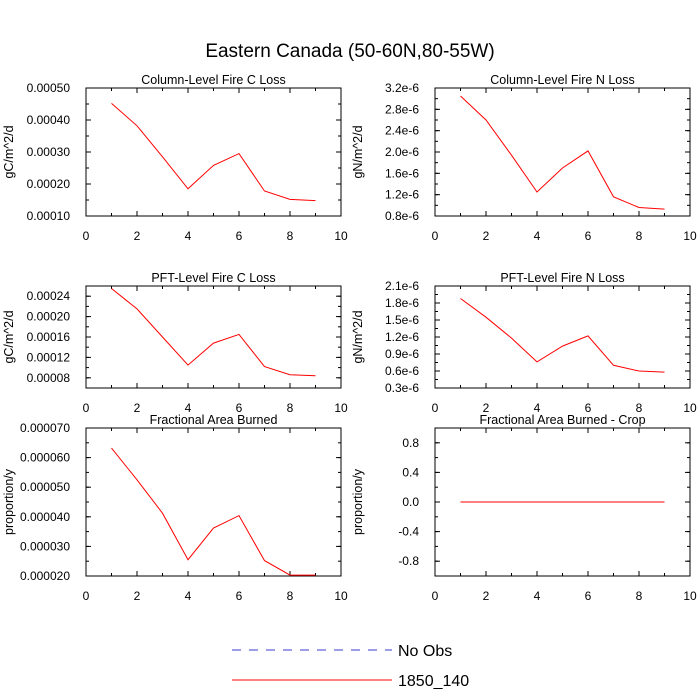 This screenshot has width=700, height=700. I want to click on figure-title: Eastern Canada (50-60N,80-55W), so click(349, 51).